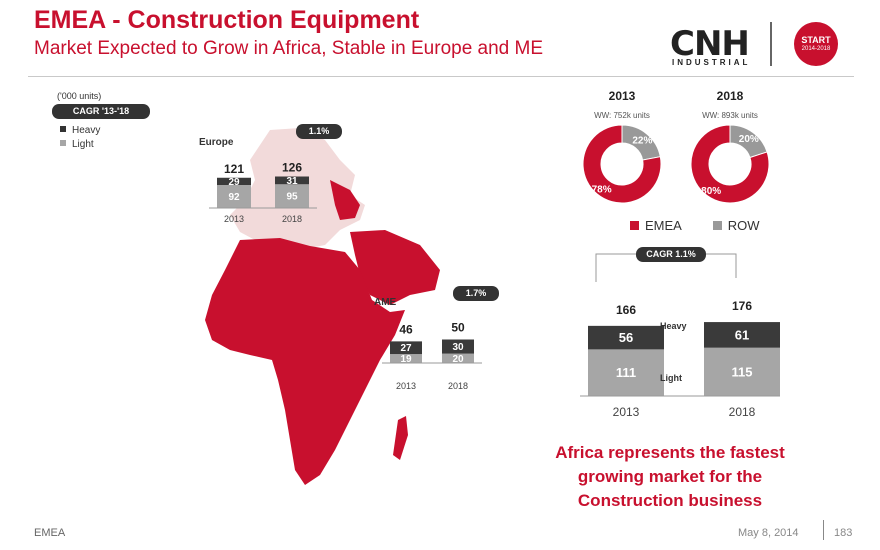  I want to click on pie-legend-row-swatch, so click(717, 225).